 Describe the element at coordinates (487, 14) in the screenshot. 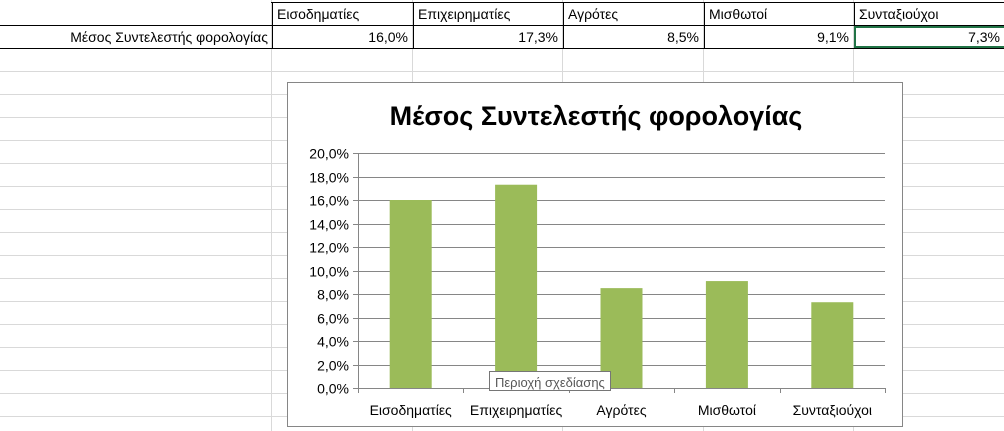

I see `header-cell-epixeirimaties: Επιχειρηματίες` at that location.